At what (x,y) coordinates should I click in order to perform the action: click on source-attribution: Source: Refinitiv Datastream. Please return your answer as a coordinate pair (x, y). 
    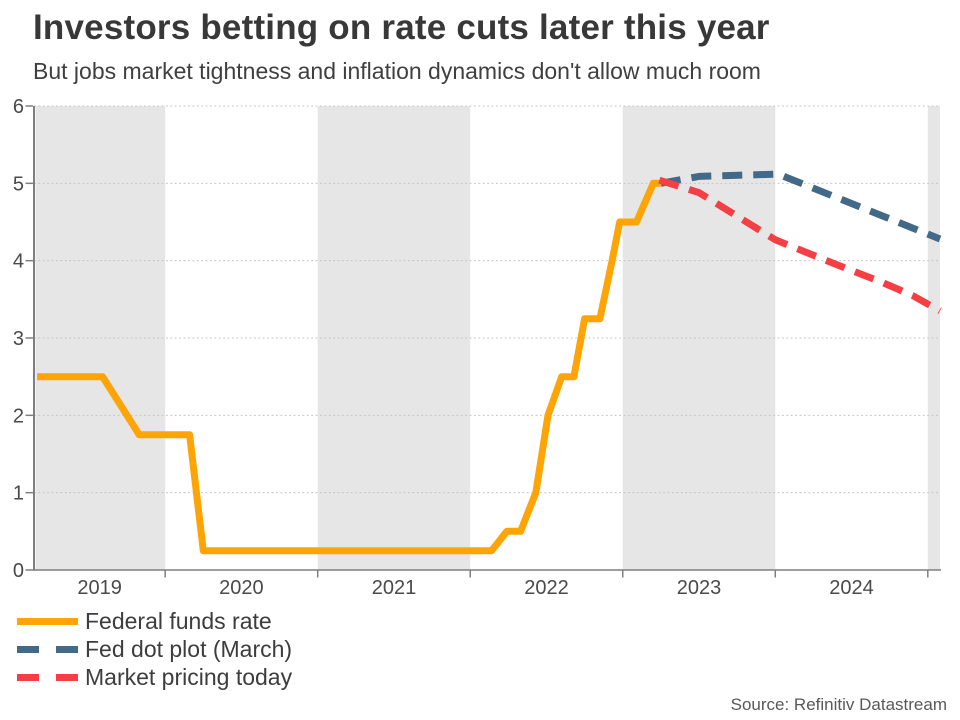
    Looking at the image, I should click on (838, 704).